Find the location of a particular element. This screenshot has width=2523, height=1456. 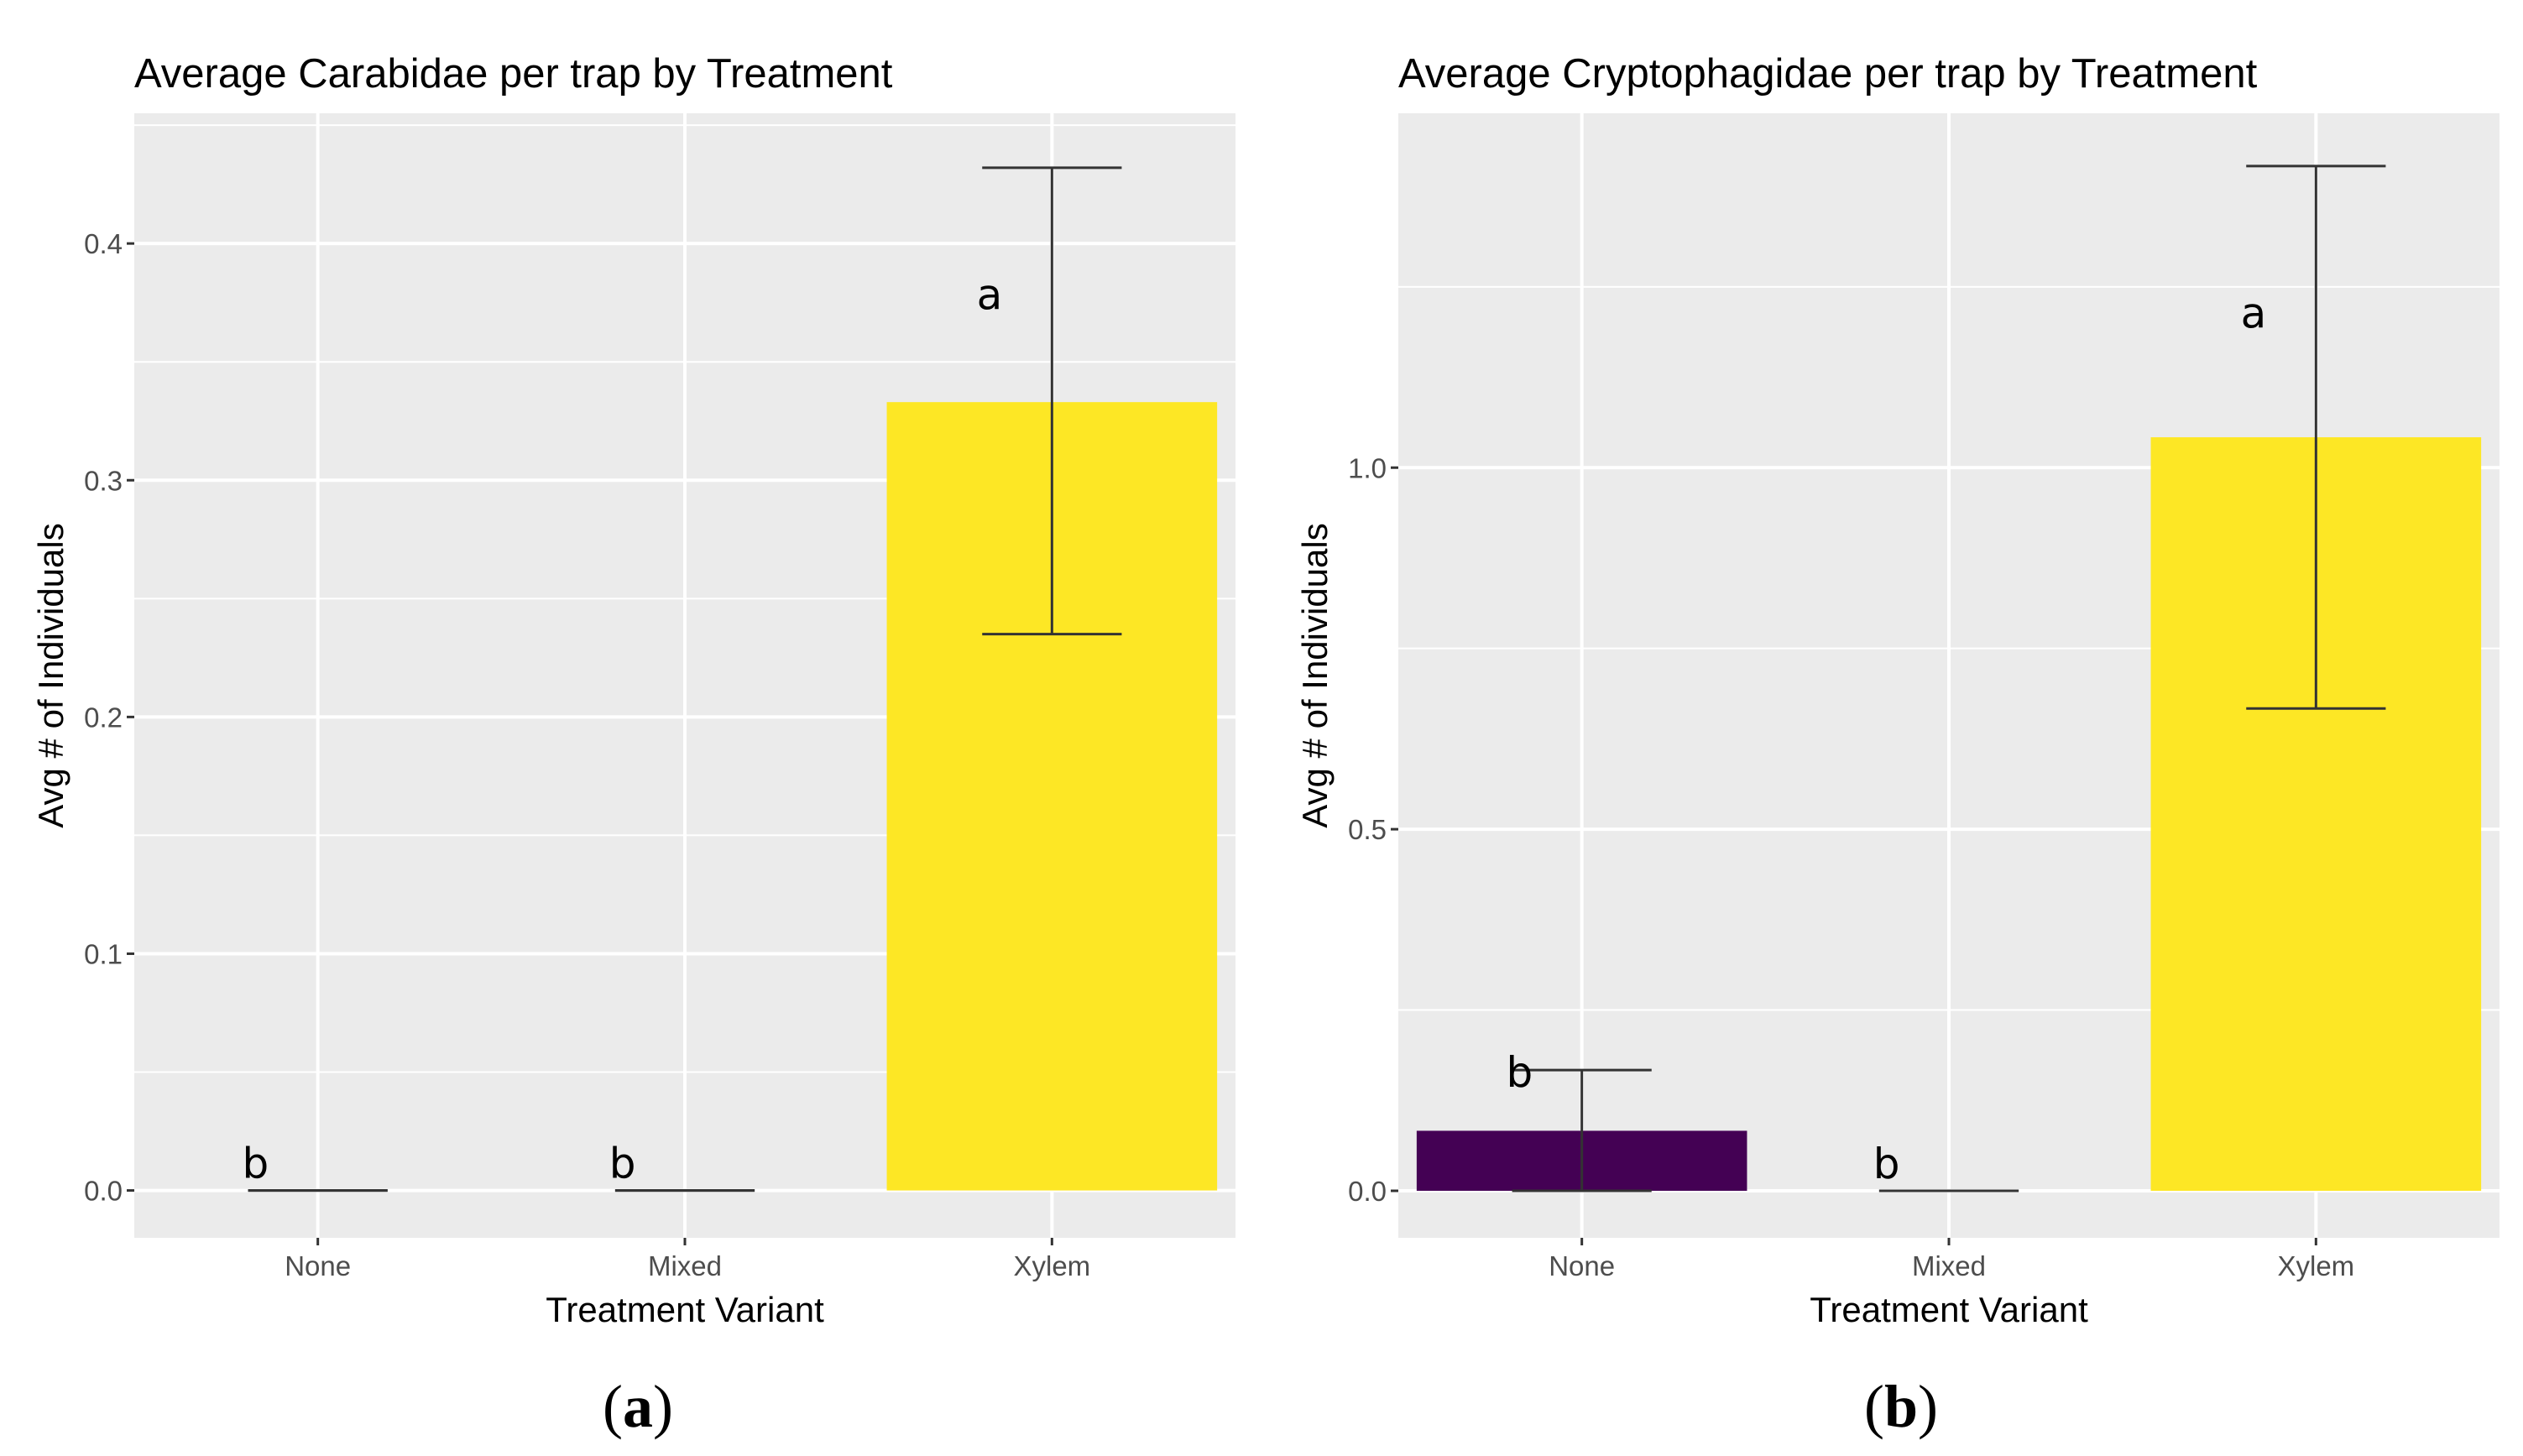

x-axis-a: None Mixed Xylem is located at coordinates (687, 1259).